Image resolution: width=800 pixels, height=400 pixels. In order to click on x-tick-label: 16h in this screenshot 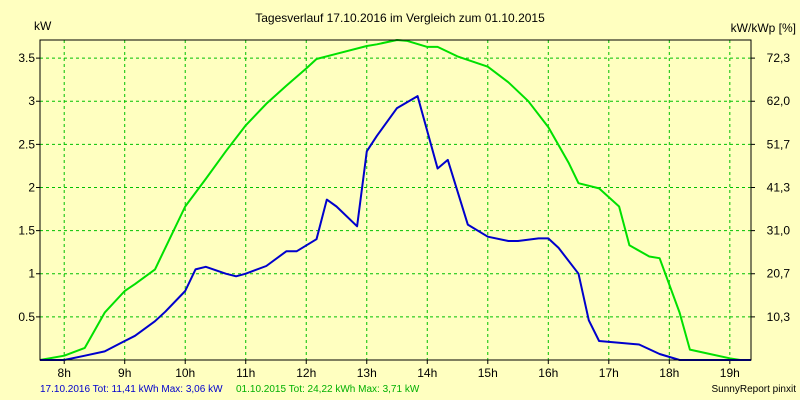, I will do `click(548, 373)`.